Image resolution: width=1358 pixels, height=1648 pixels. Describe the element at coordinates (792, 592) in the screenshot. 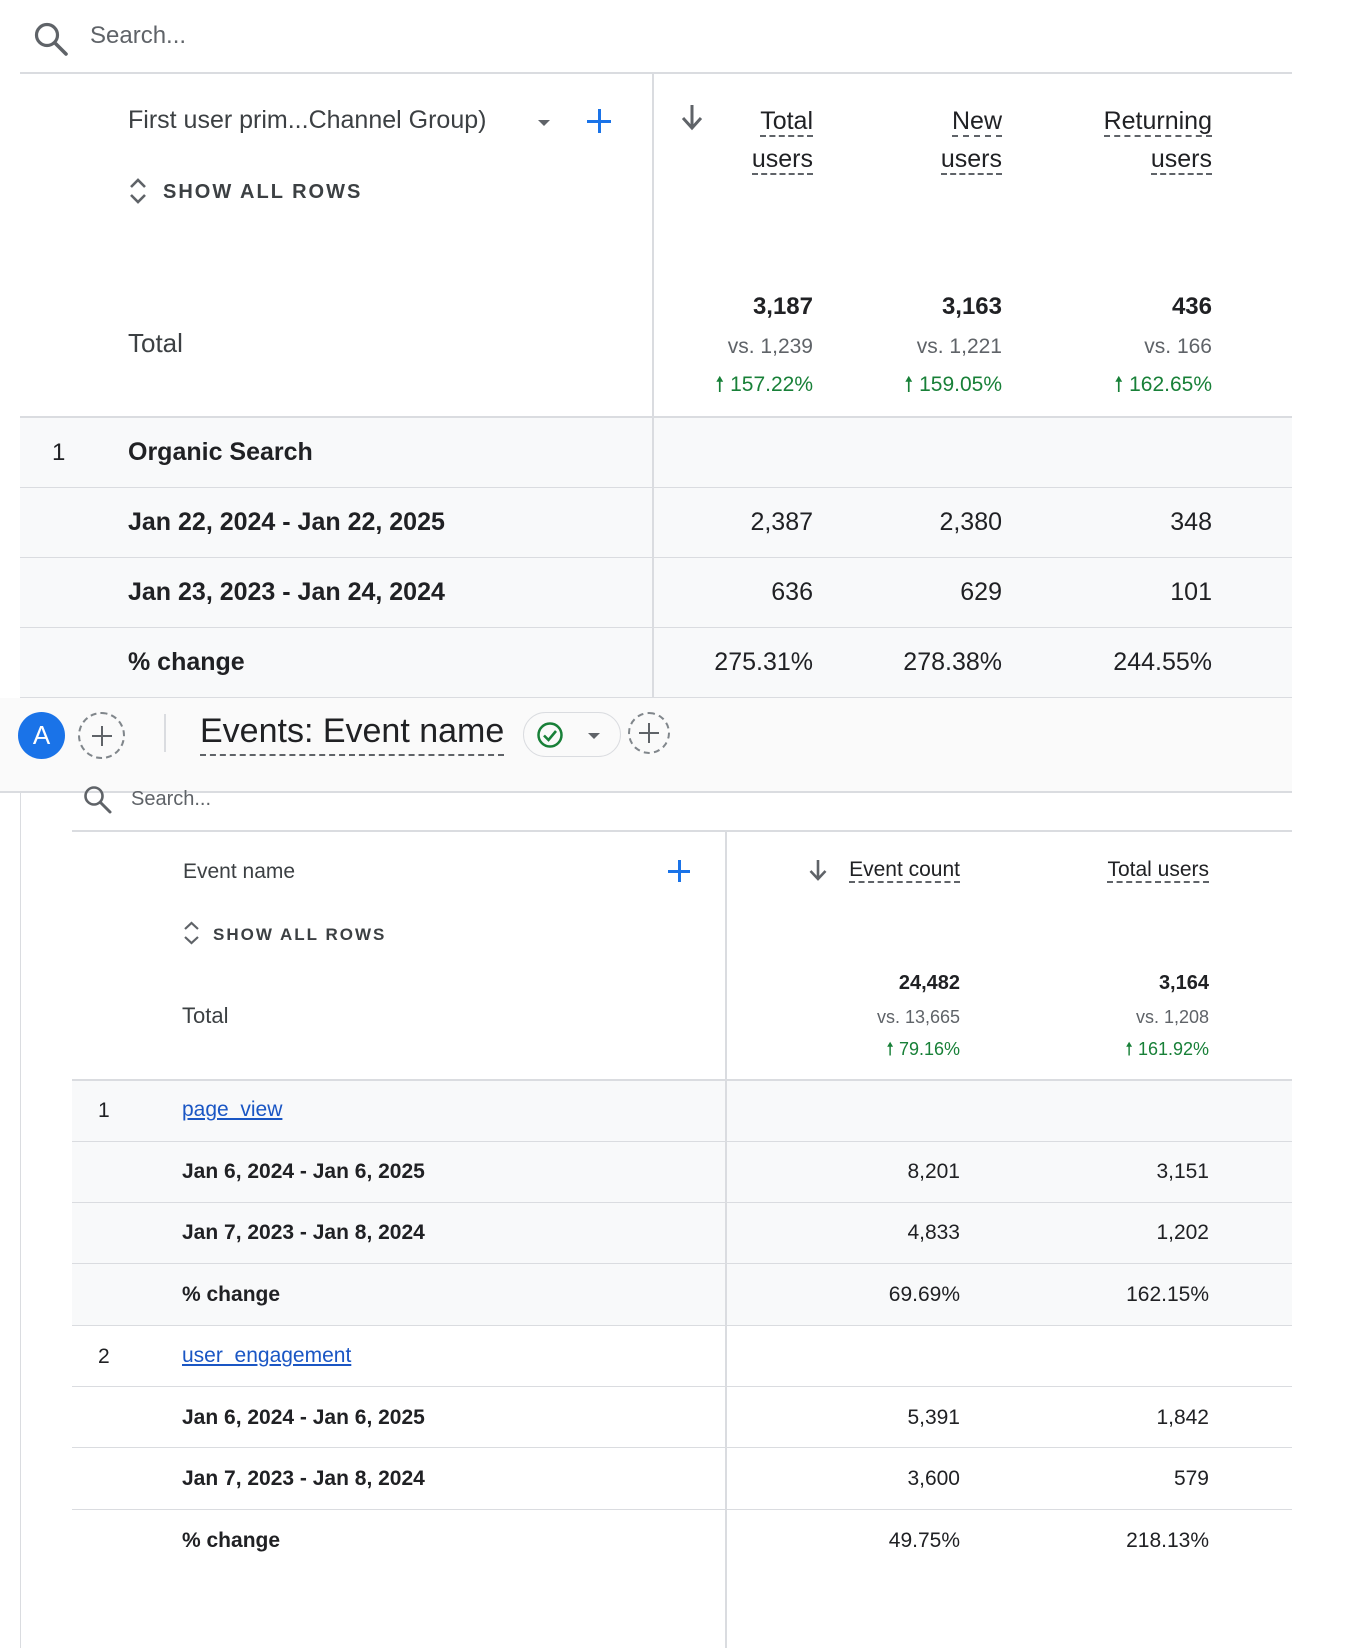

I see `cell-value: 636` at that location.